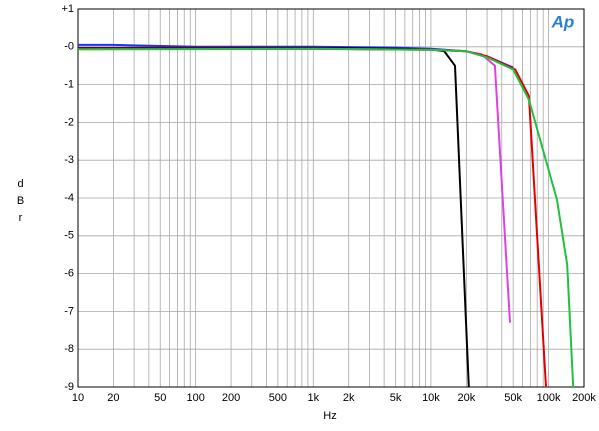 This screenshot has height=431, width=599. Describe the element at coordinates (563, 21) in the screenshot. I see `logo: Ap` at that location.